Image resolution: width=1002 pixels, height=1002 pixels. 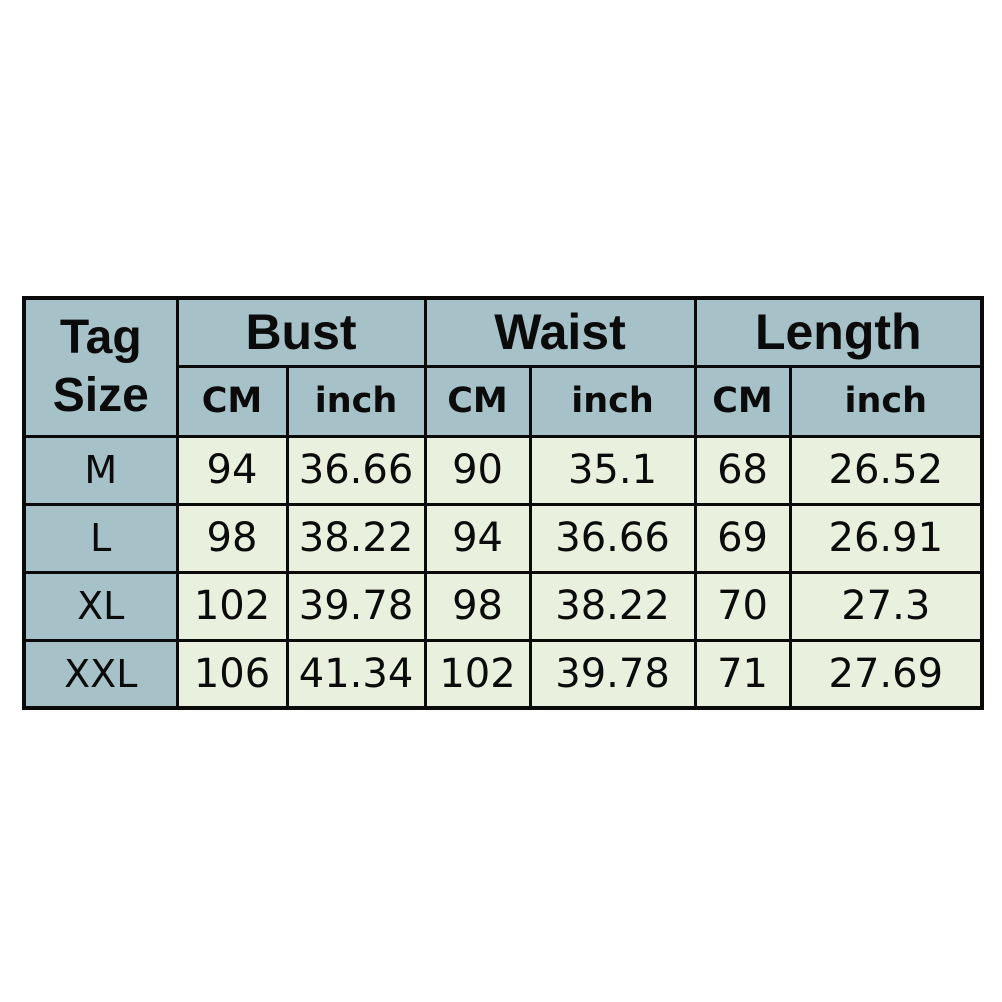 What do you see at coordinates (100, 606) in the screenshot?
I see `size-cell: XL` at bounding box center [100, 606].